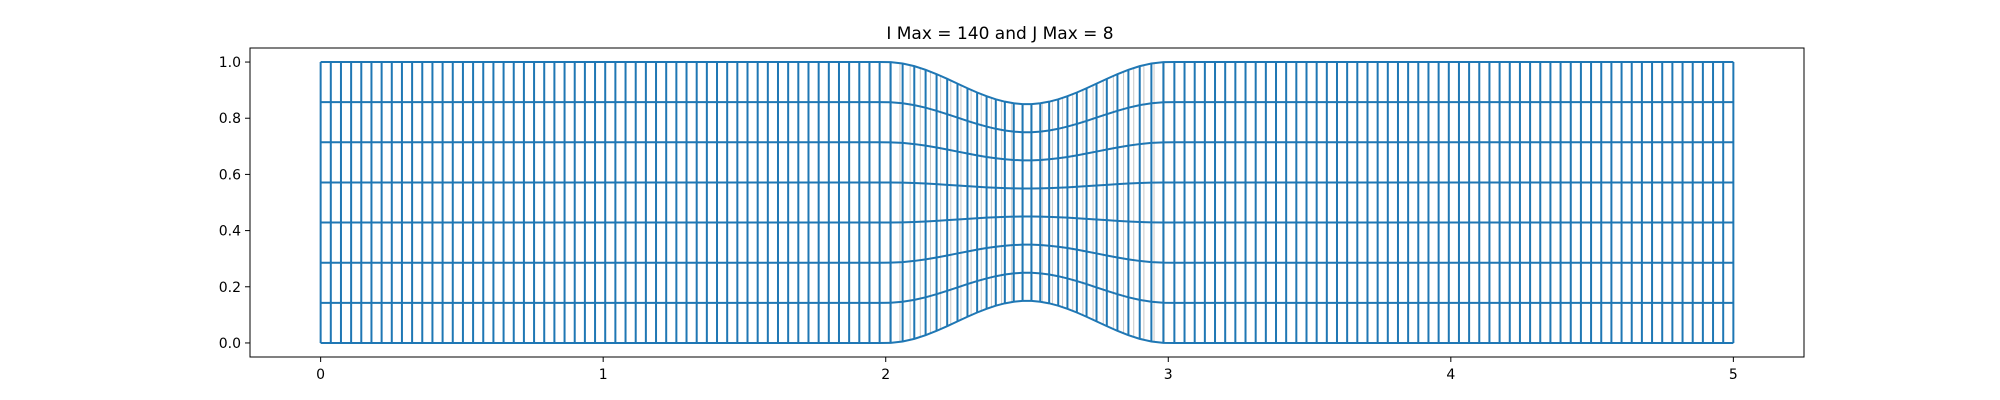 The image size is (2000, 400). I want to click on y-tick-label: 0.2, so click(230, 288).